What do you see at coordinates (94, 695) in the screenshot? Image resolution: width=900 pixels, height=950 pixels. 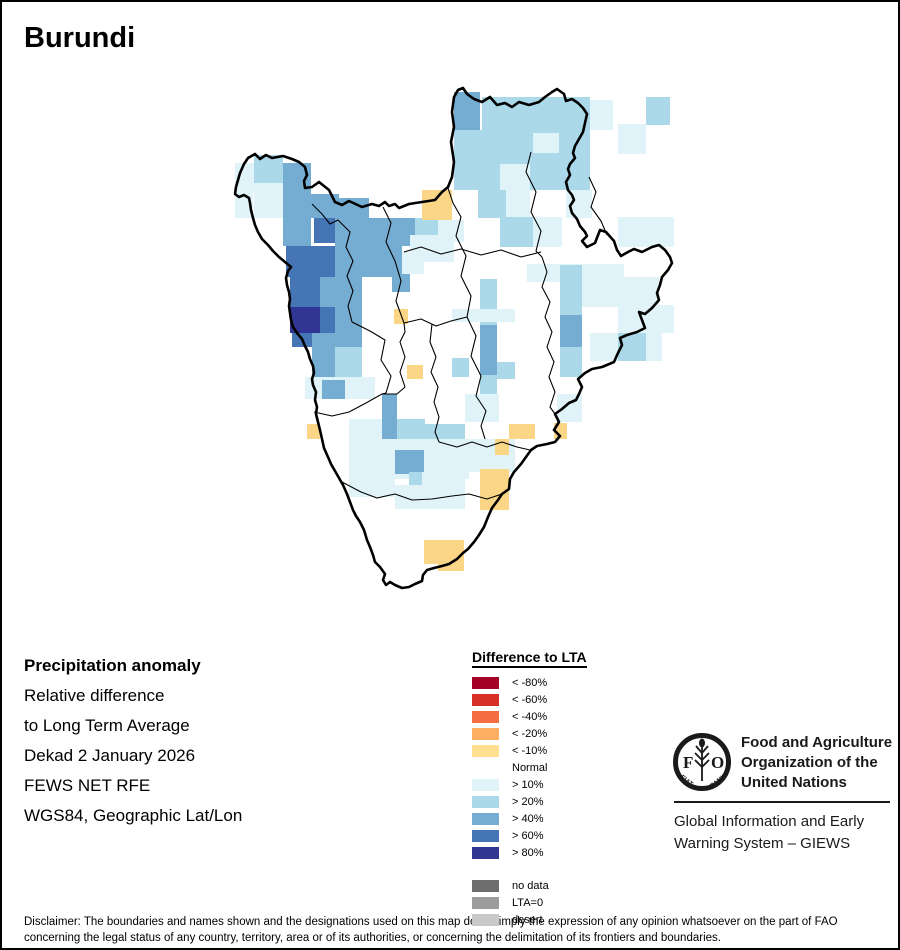 I see `info-line: Relative difference` at bounding box center [94, 695].